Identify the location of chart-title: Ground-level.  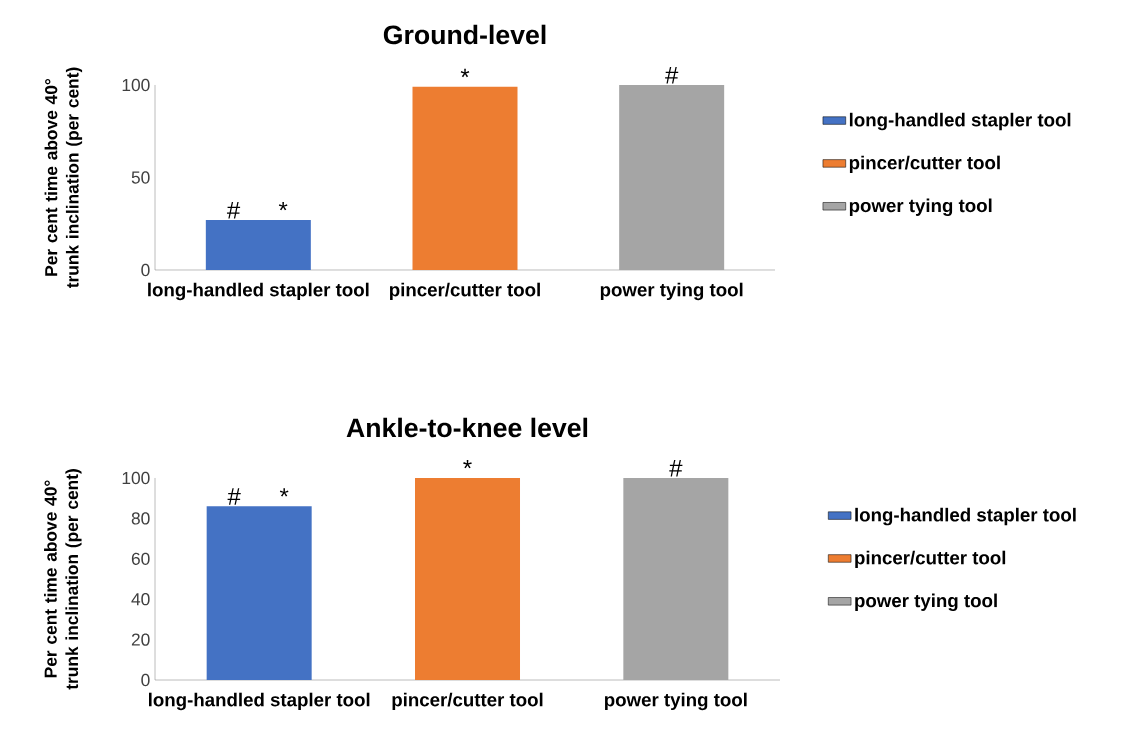
(464, 34).